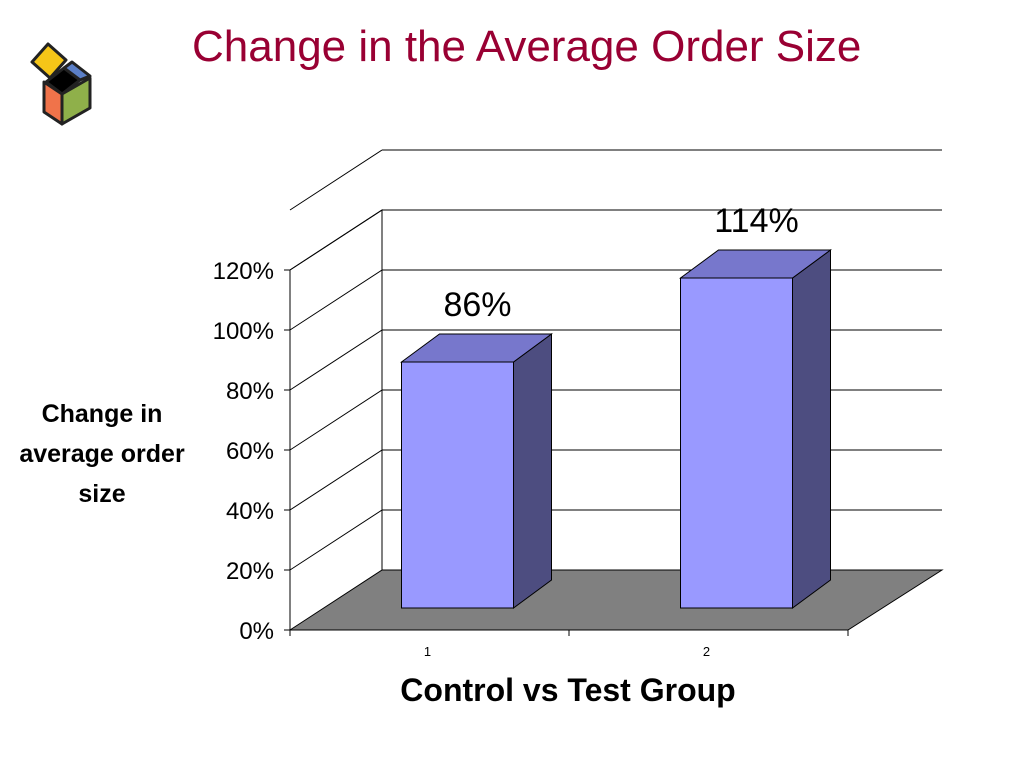 The width and height of the screenshot is (1024, 768). Describe the element at coordinates (63, 85) in the screenshot. I see `cube-logo-icon` at that location.